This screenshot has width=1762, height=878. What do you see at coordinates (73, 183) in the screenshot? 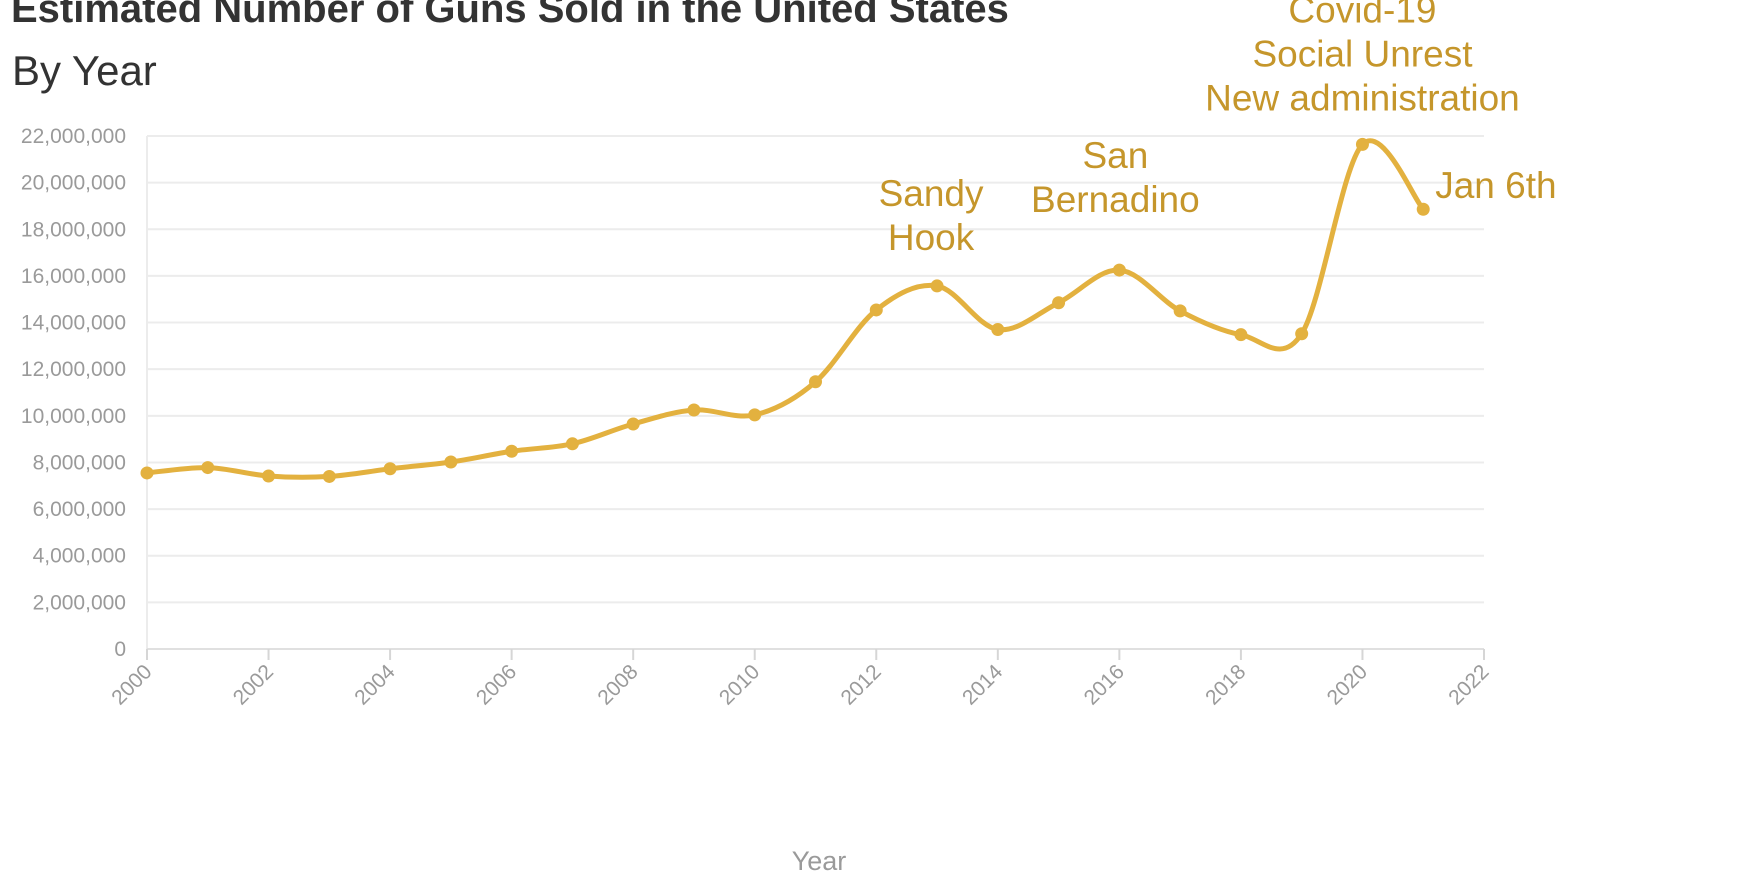
I see `y-tick-label: 20,000,000` at bounding box center [73, 183].